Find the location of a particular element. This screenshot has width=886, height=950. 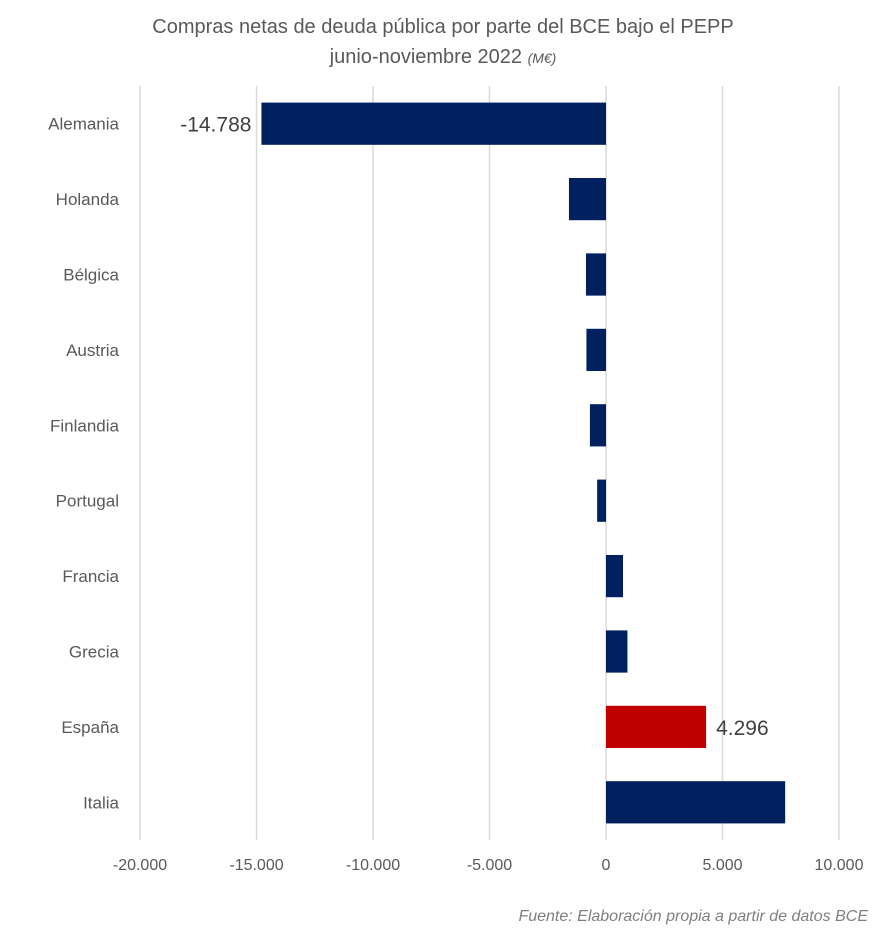

bar-finlandia is located at coordinates (597, 425).